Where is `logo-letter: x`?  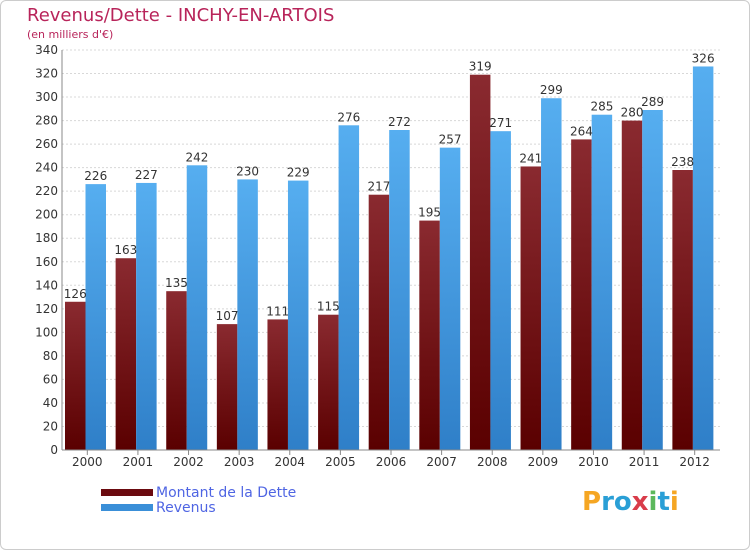
logo-letter: x is located at coordinates (640, 502).